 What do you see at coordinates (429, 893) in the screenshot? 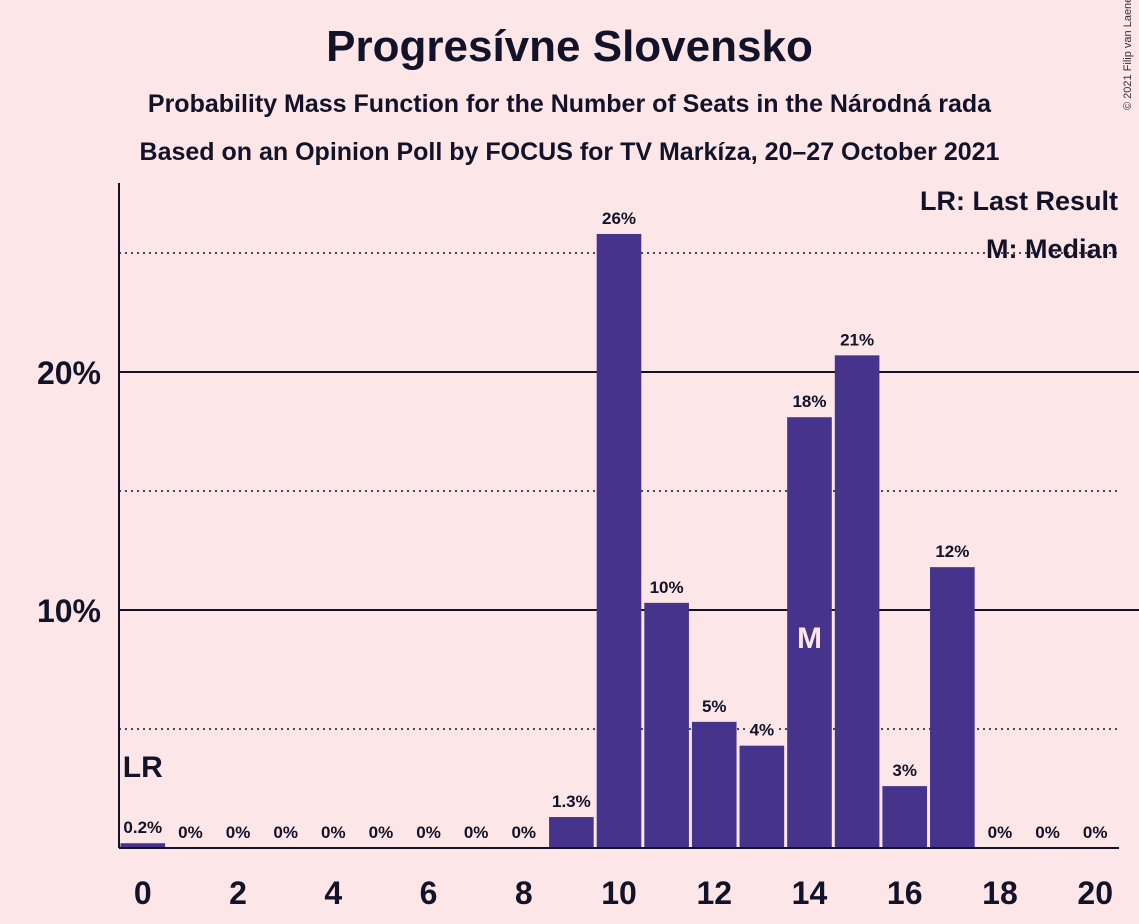
I see `x-tick-label: 6` at bounding box center [429, 893].